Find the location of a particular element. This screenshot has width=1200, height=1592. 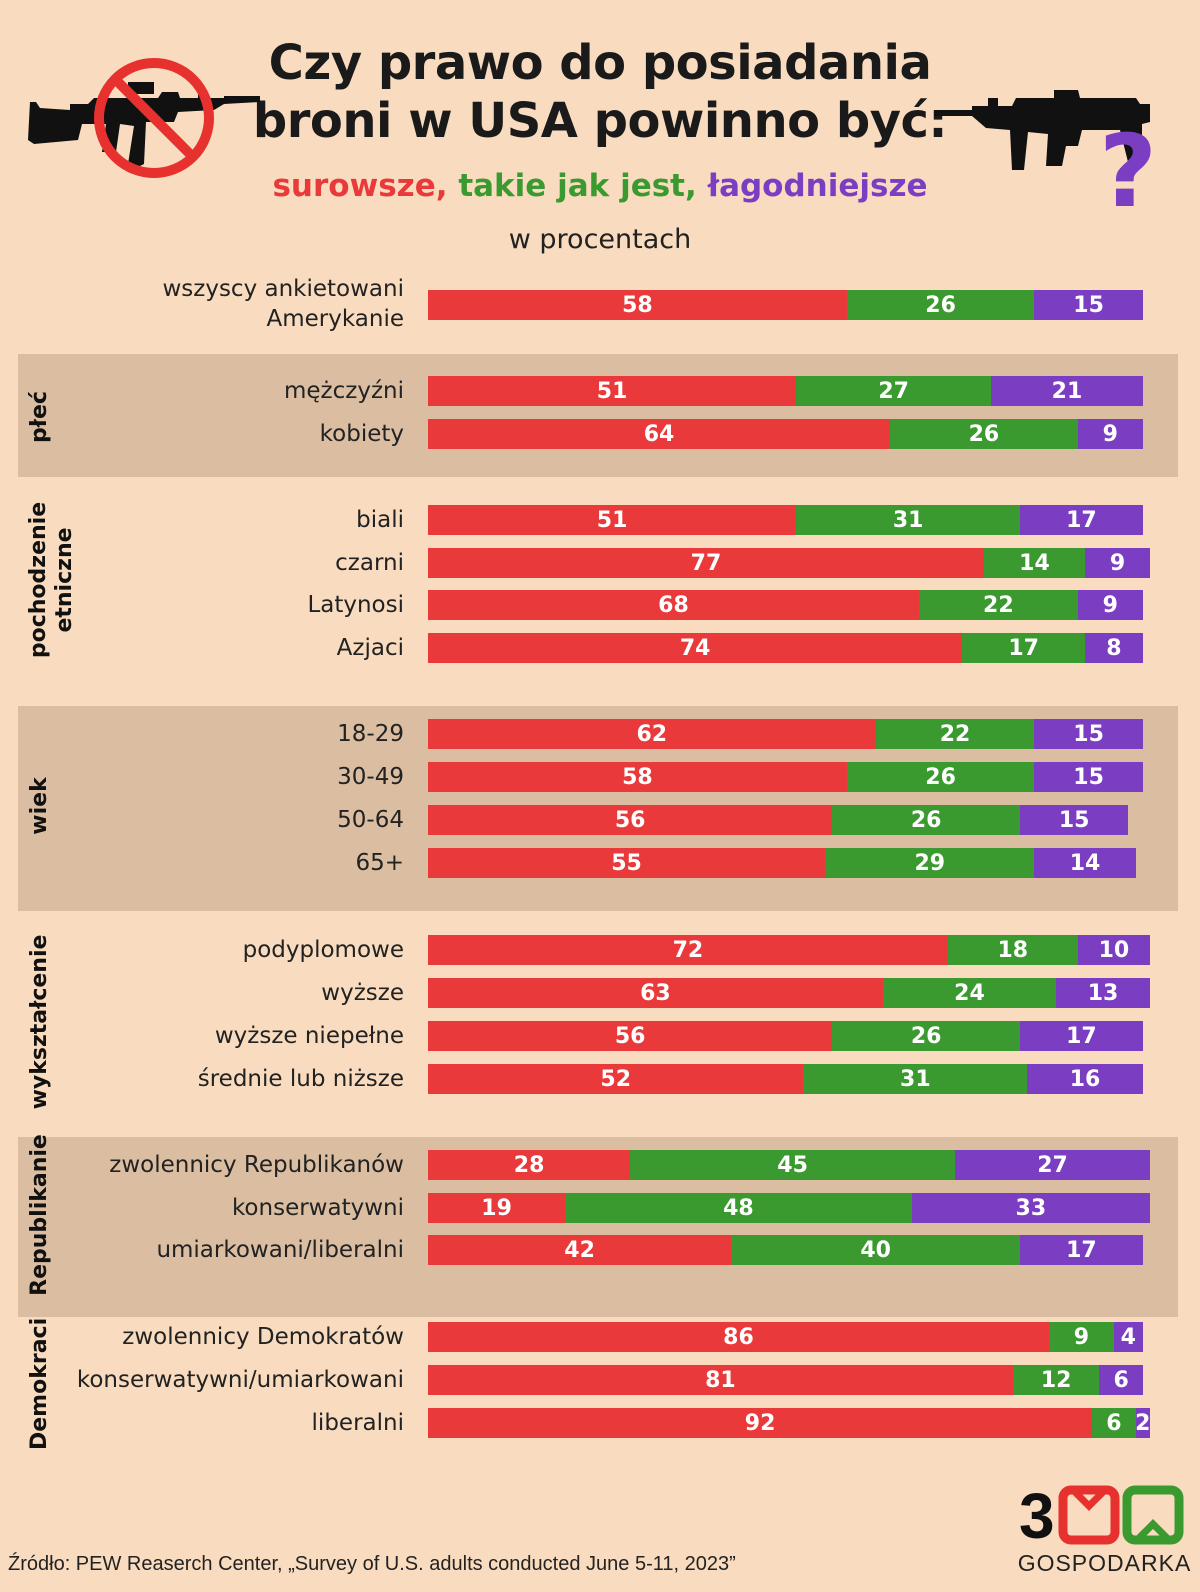

row-label: biali is located at coordinates (380, 520).